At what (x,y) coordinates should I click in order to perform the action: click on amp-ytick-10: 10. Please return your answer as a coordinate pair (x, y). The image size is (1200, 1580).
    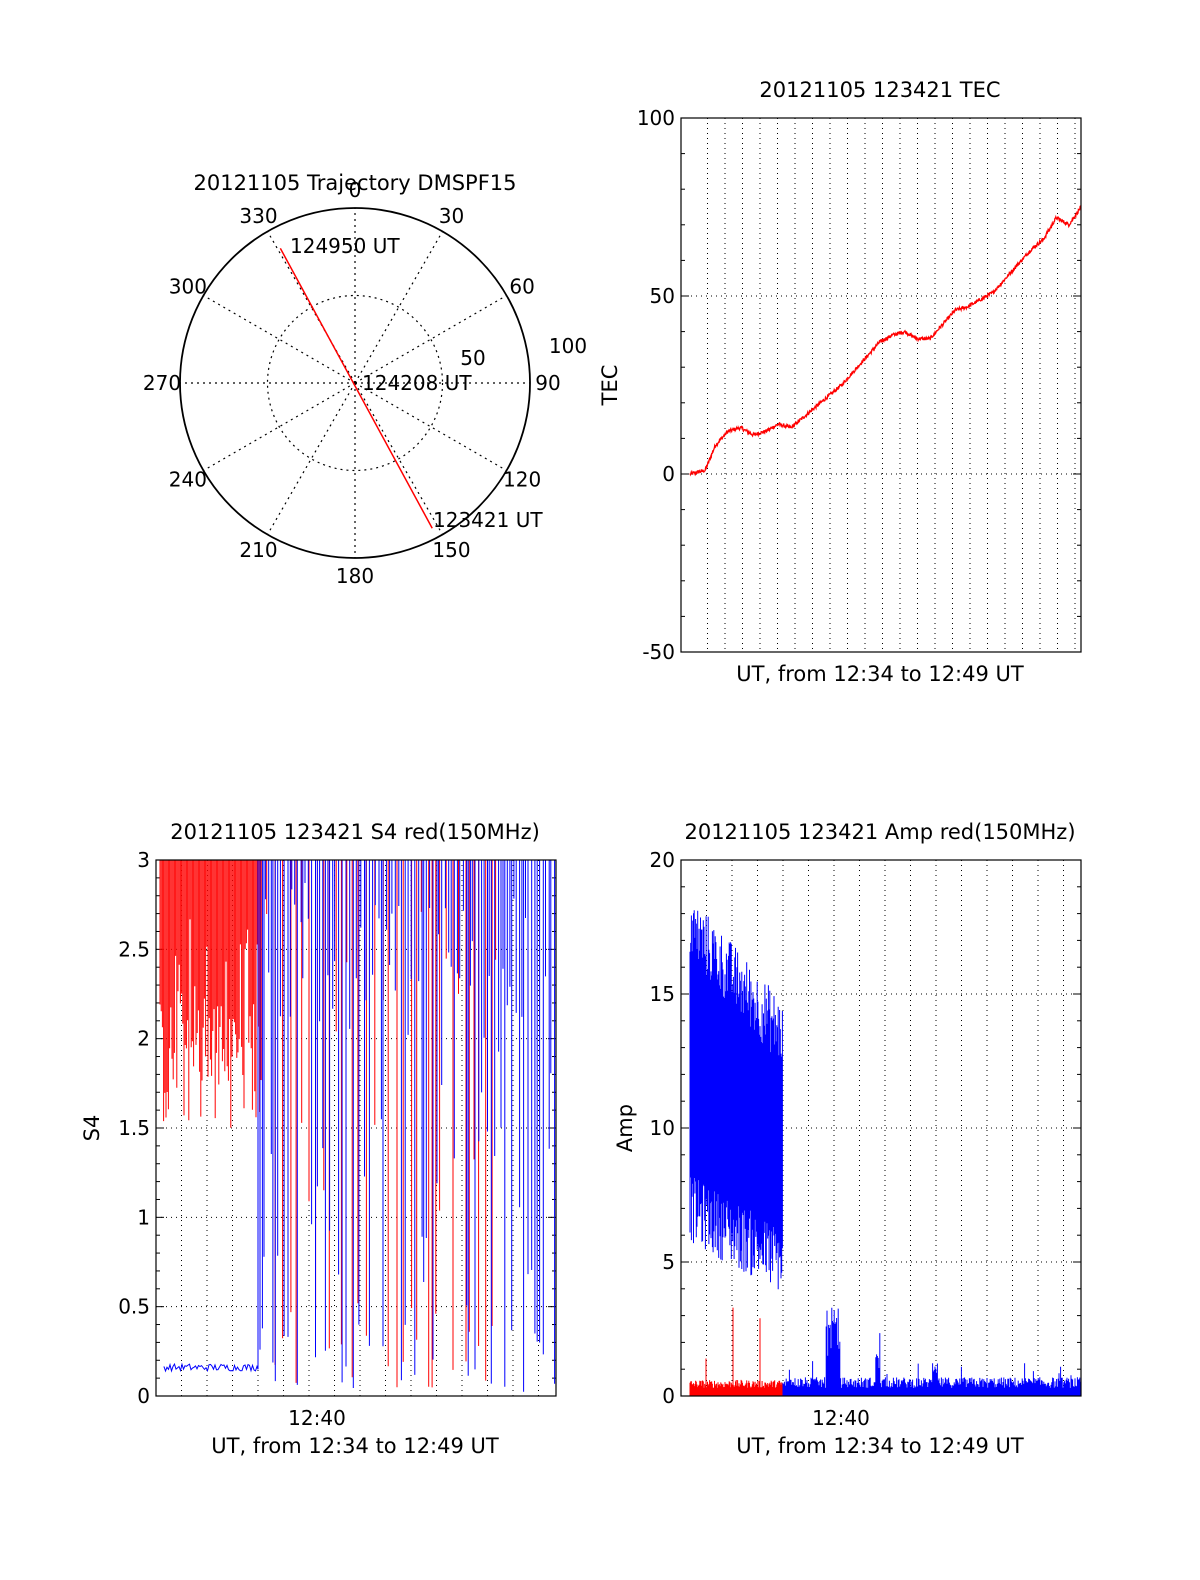
    Looking at the image, I should click on (662, 1128).